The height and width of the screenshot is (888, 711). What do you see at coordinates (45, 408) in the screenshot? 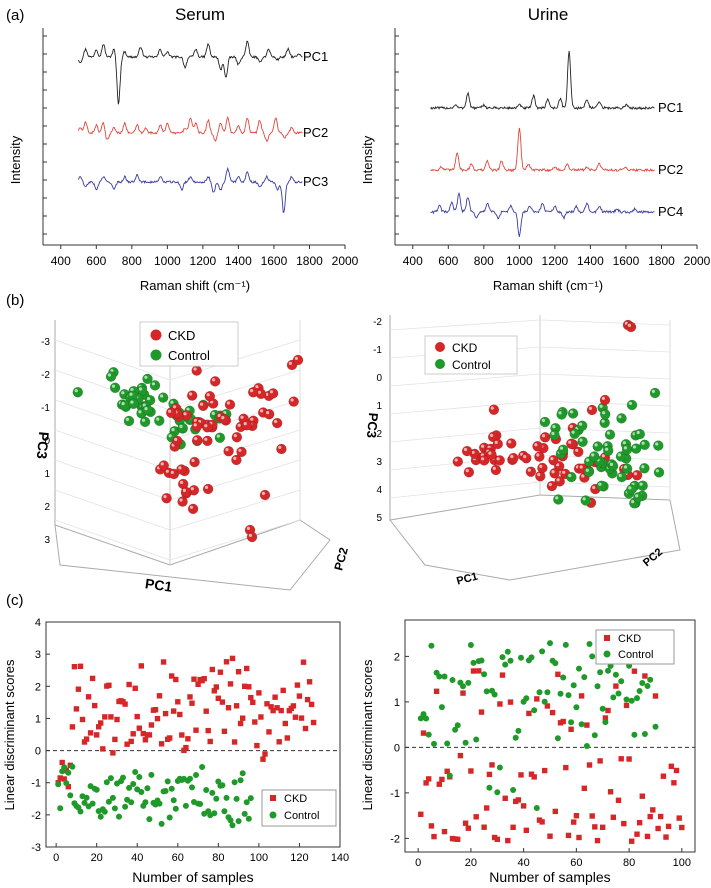
I see `serum-3d-z-tick-label: -1` at bounding box center [45, 408].